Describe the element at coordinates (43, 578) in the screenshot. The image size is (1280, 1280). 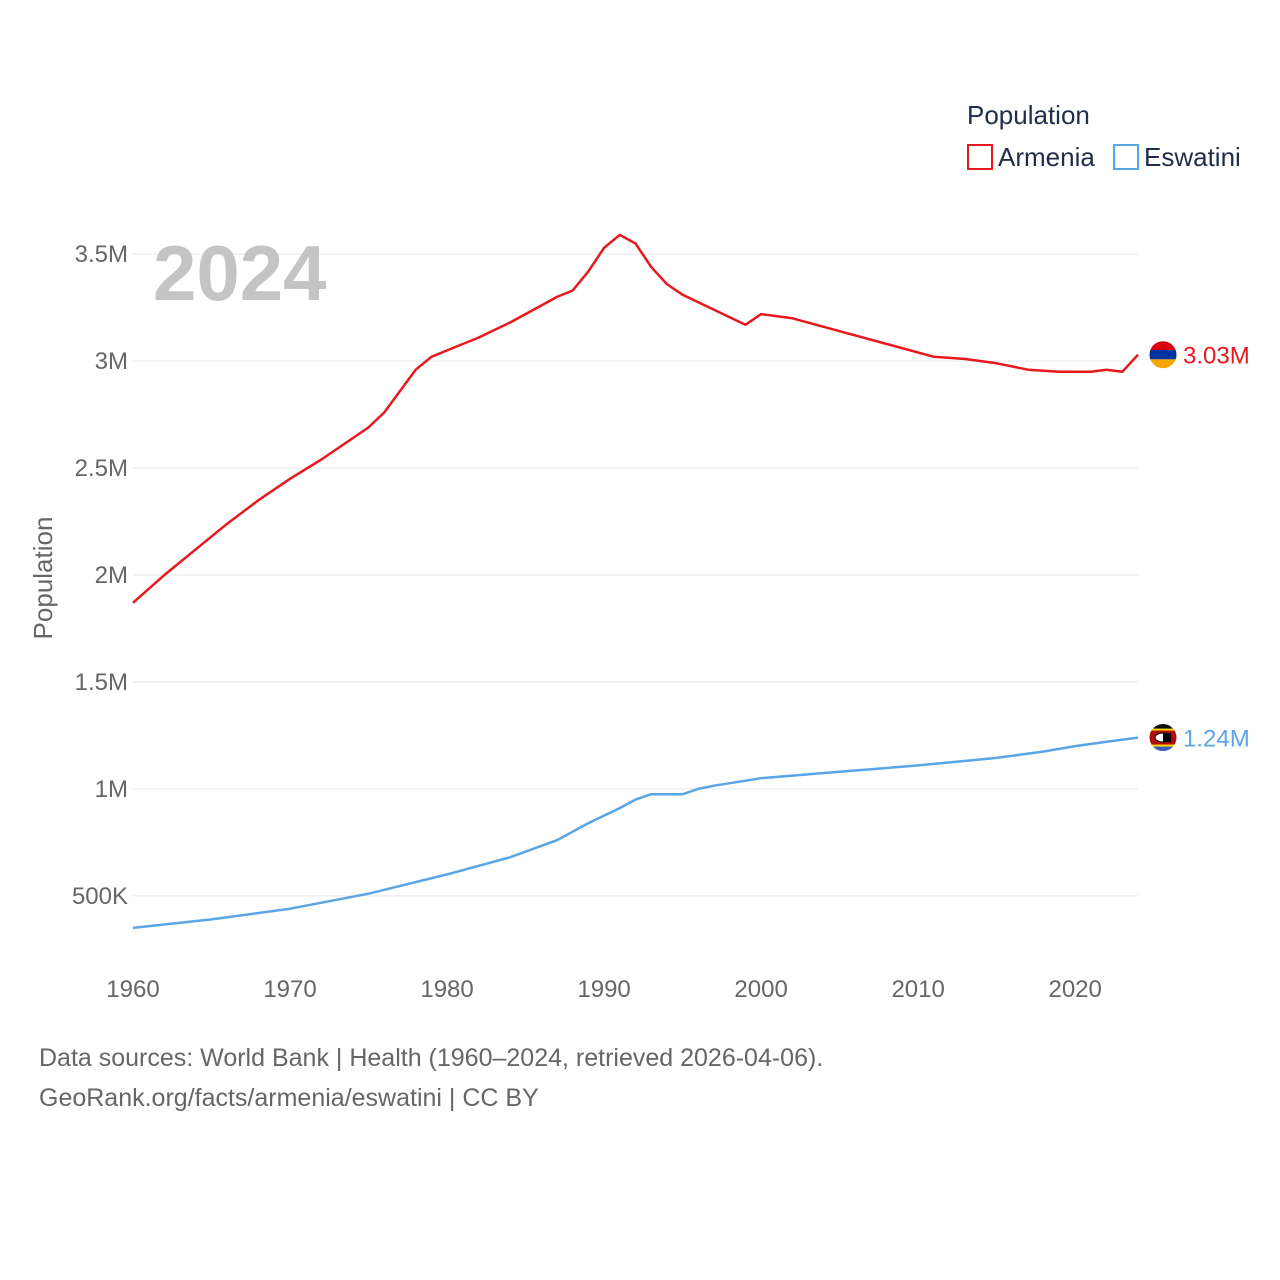
I see `y-axis-label: Population` at that location.